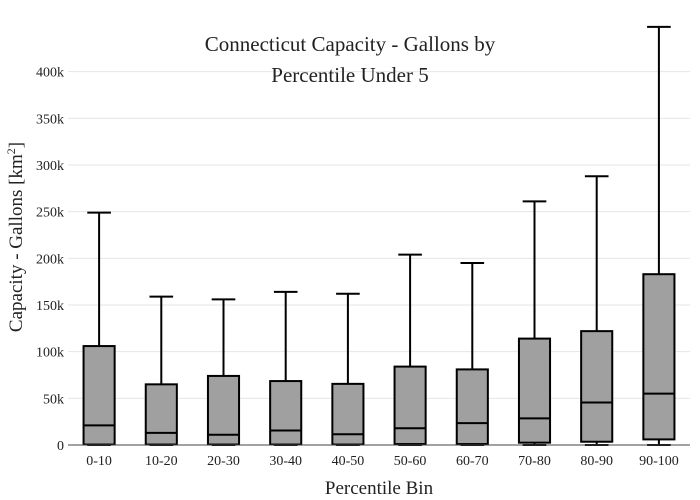  What do you see at coordinates (99, 461) in the screenshot?
I see `x-tick-label: 0-10` at bounding box center [99, 461].